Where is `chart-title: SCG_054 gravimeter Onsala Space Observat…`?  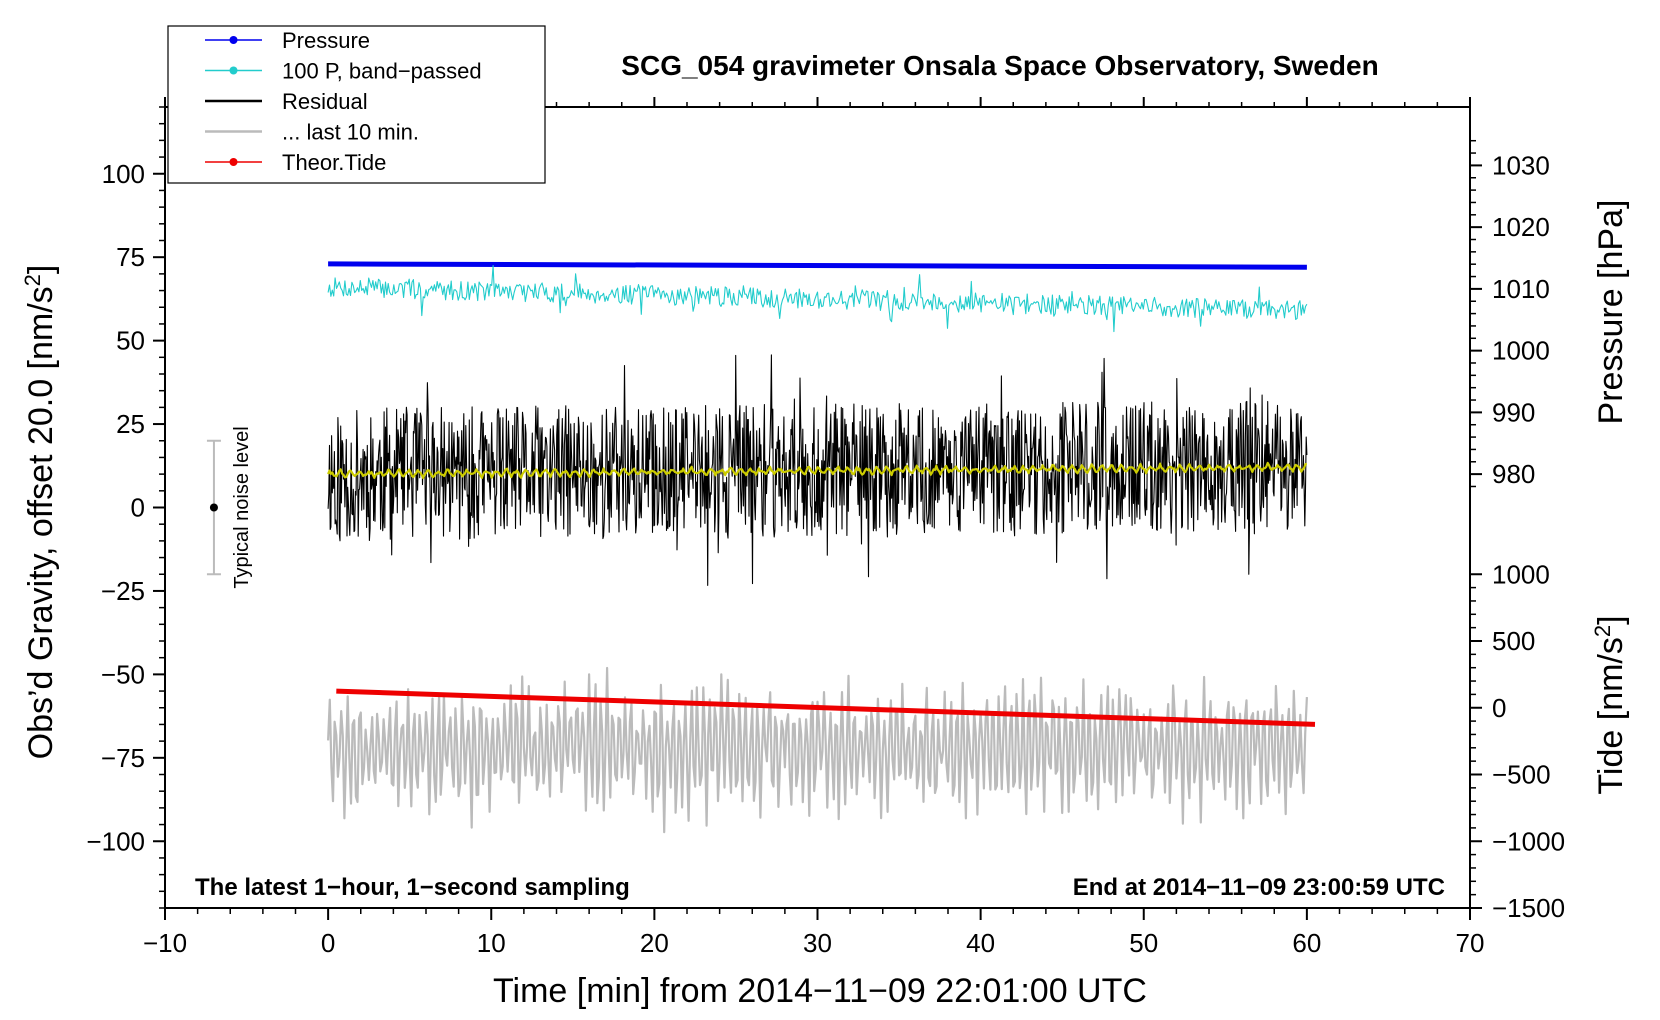 chart-title: SCG_054 gravimeter Onsala Space Observat… is located at coordinates (999, 65).